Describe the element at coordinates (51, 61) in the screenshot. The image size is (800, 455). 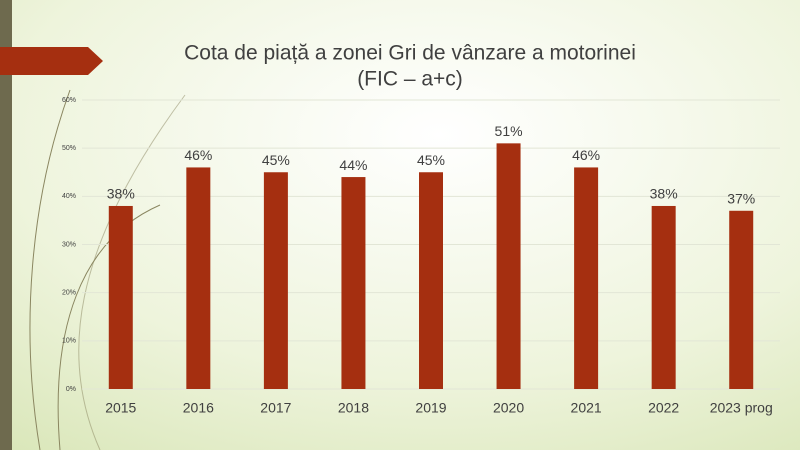
I see `title-arrow` at that location.